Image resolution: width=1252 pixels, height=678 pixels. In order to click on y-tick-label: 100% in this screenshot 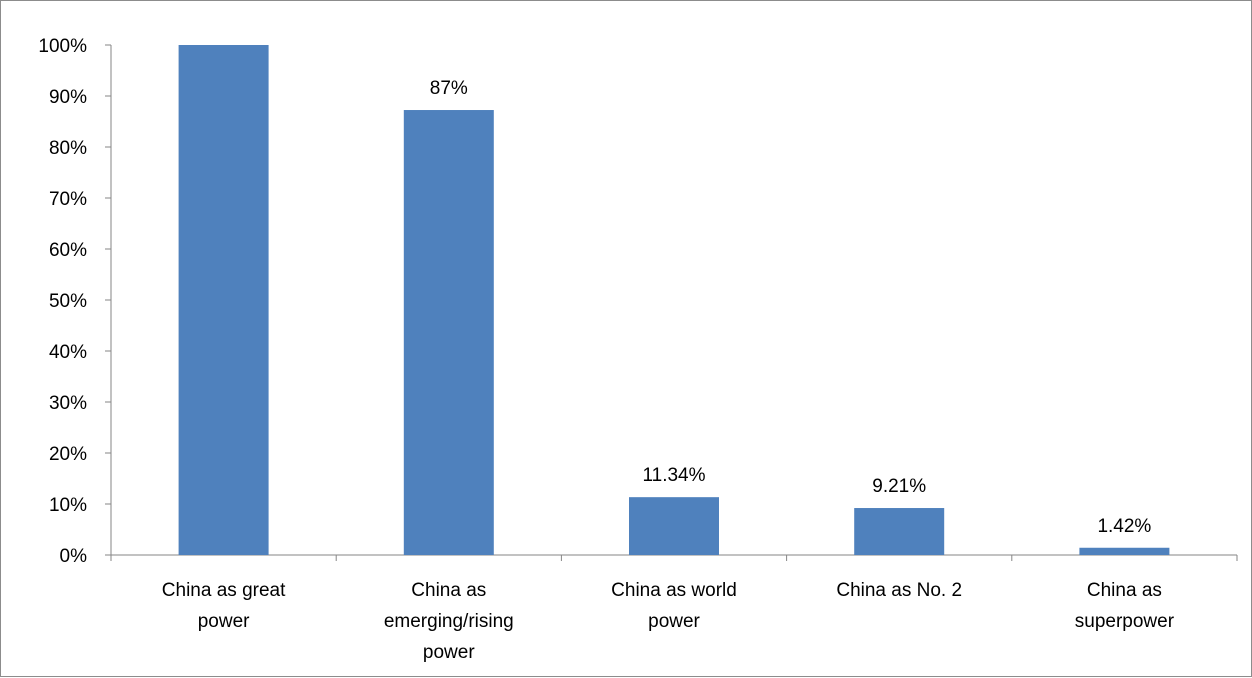, I will do `click(62, 46)`.